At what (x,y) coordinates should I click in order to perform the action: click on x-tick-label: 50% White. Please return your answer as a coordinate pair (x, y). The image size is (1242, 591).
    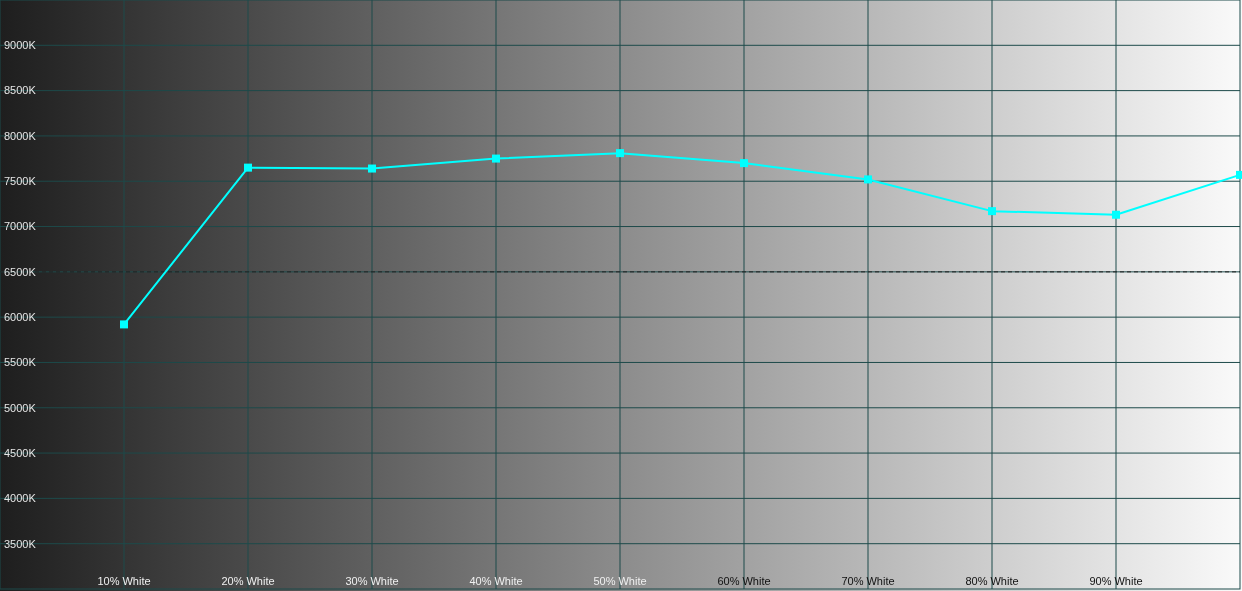
    Looking at the image, I should click on (620, 581).